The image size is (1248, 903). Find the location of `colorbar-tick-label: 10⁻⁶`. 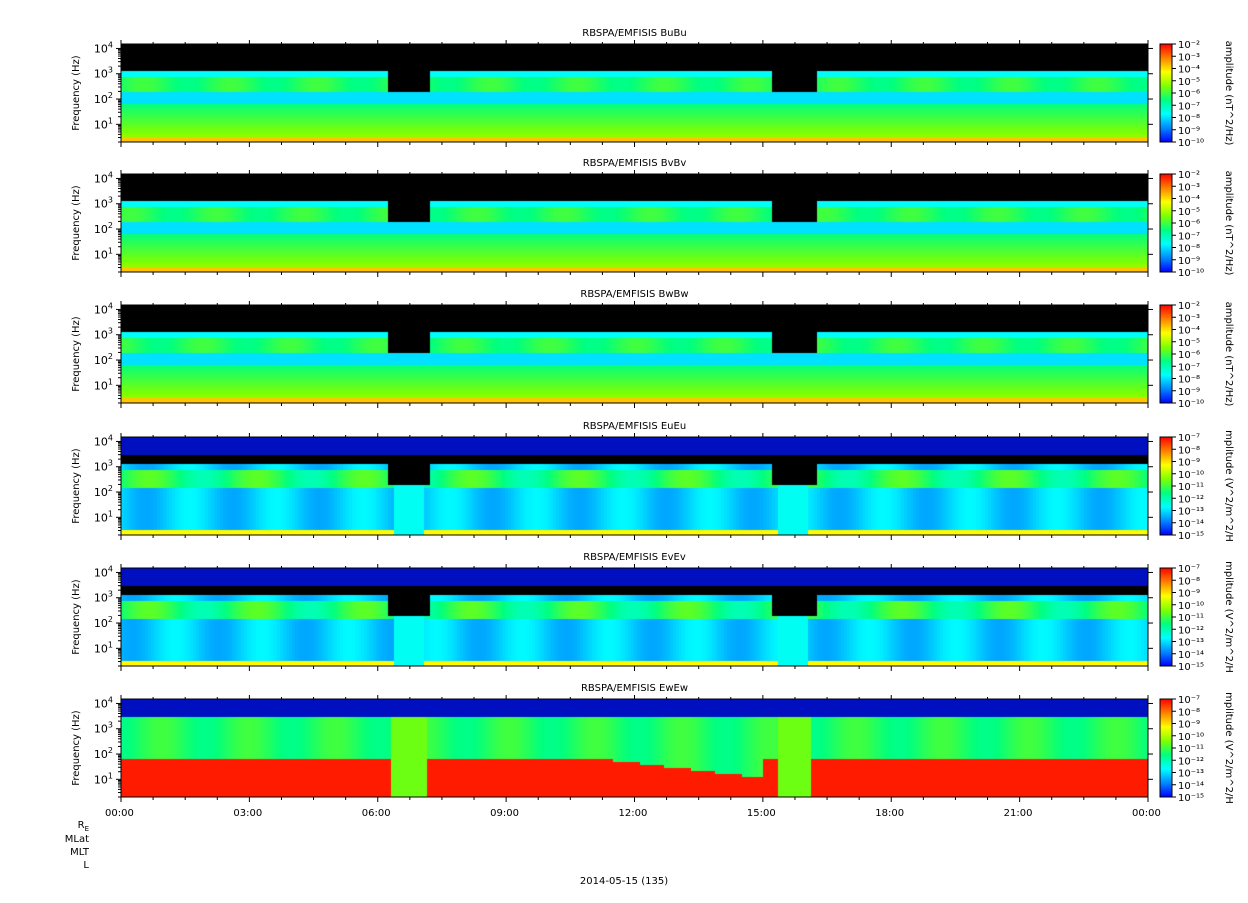

colorbar-tick-label: 10⁻⁶ is located at coordinates (1189, 94).